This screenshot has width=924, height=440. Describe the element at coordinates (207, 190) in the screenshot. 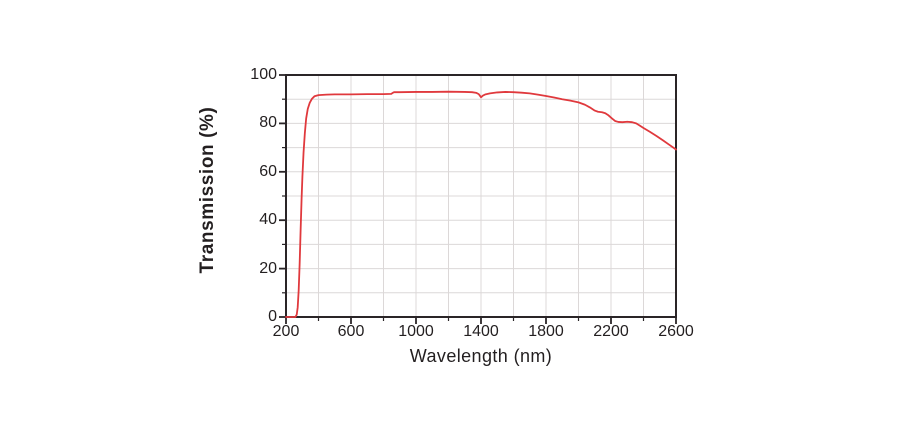

I see `y-axis-title: Transmission (%)` at that location.